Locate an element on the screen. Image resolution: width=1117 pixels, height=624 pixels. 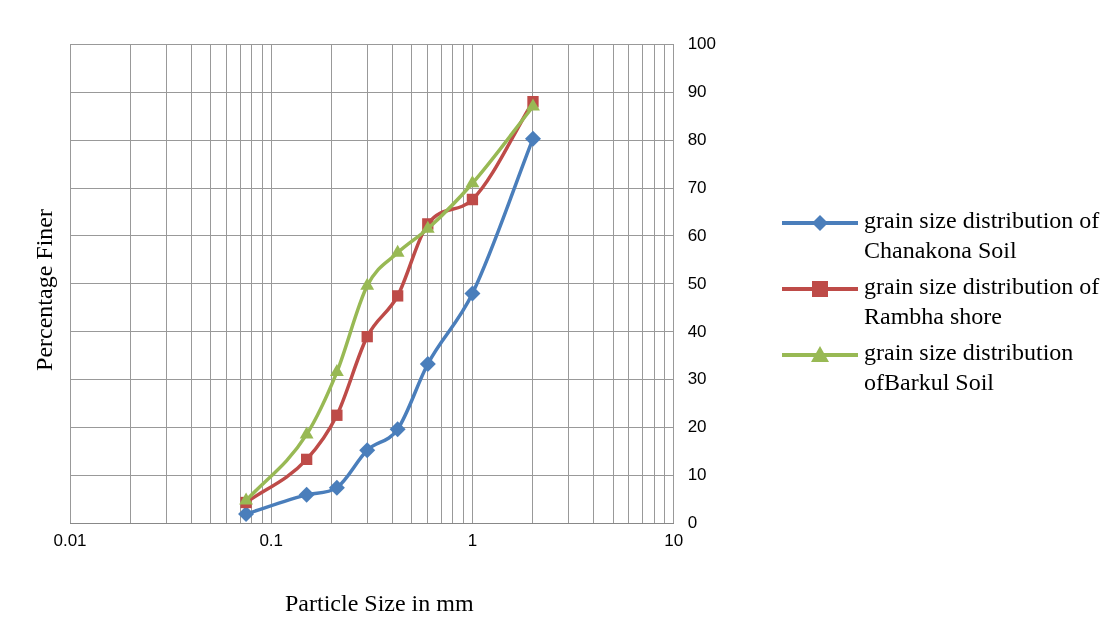
x-tick-label: 10 is located at coordinates (674, 541).